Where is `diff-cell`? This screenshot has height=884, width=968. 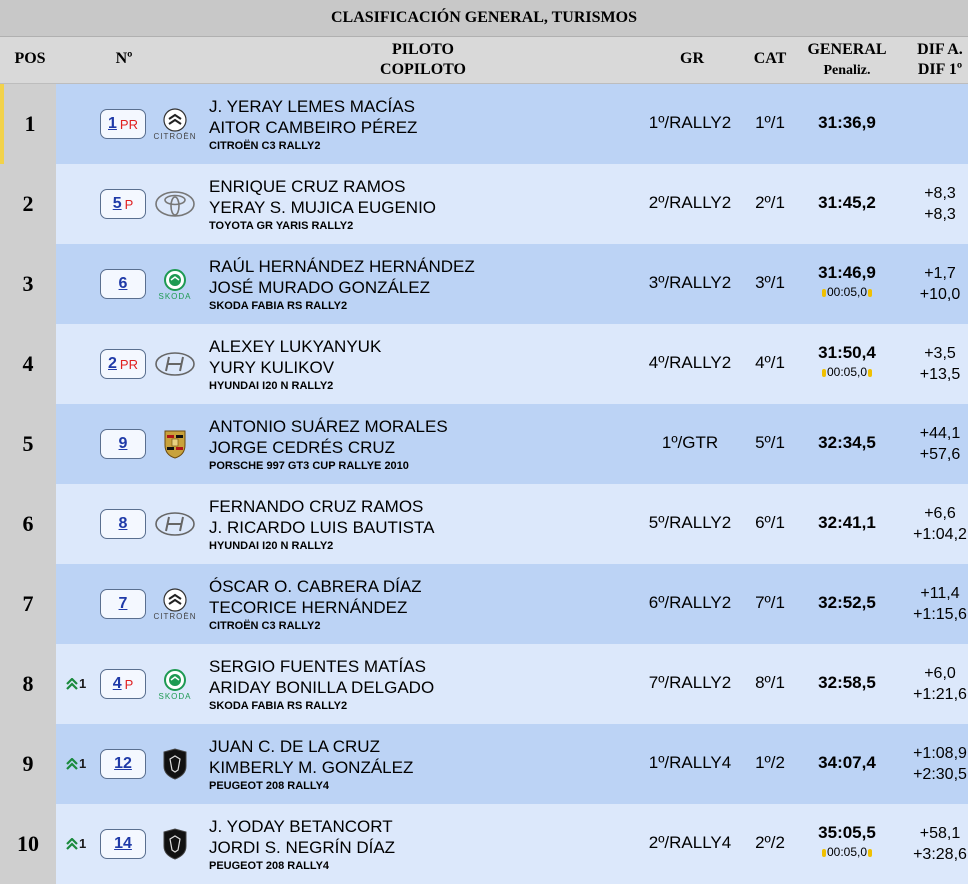 diff-cell is located at coordinates (936, 113).